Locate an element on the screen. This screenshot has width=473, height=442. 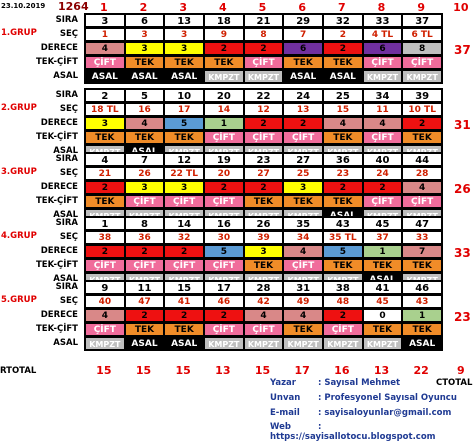
sira-cell: 38 is located at coordinates (343, 287).